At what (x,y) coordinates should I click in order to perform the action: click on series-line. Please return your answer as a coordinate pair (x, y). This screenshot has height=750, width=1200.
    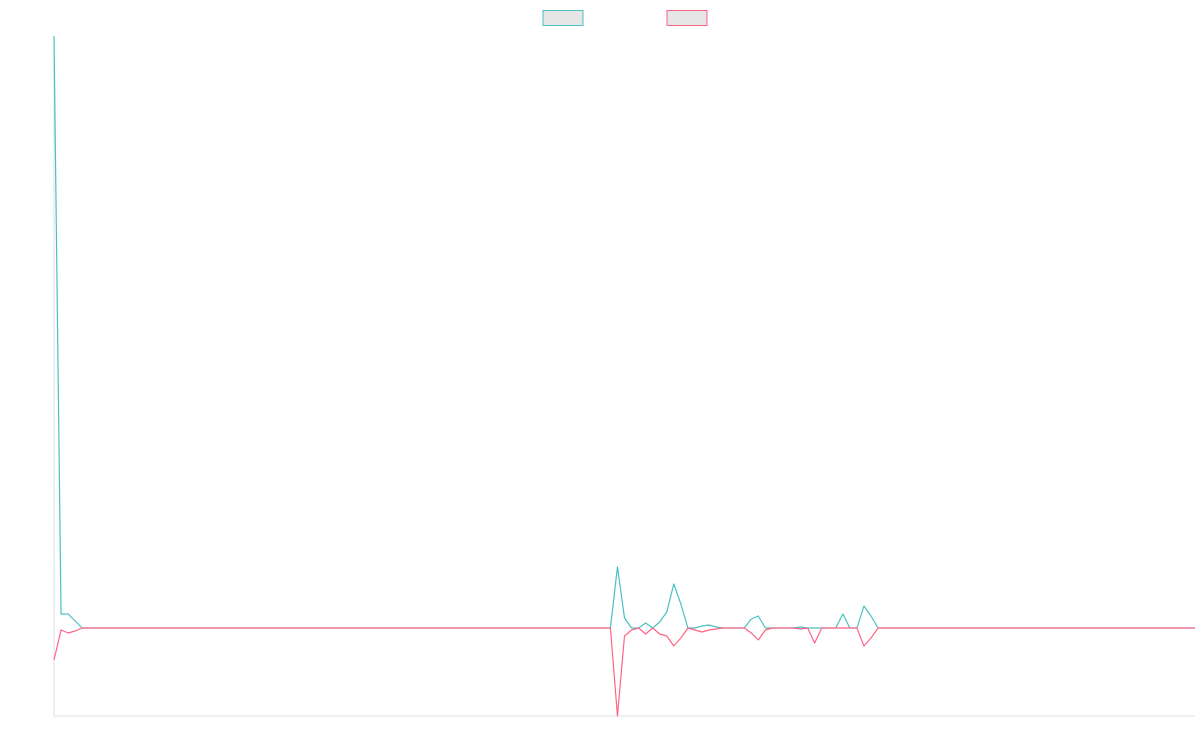
    Looking at the image, I should click on (624, 672).